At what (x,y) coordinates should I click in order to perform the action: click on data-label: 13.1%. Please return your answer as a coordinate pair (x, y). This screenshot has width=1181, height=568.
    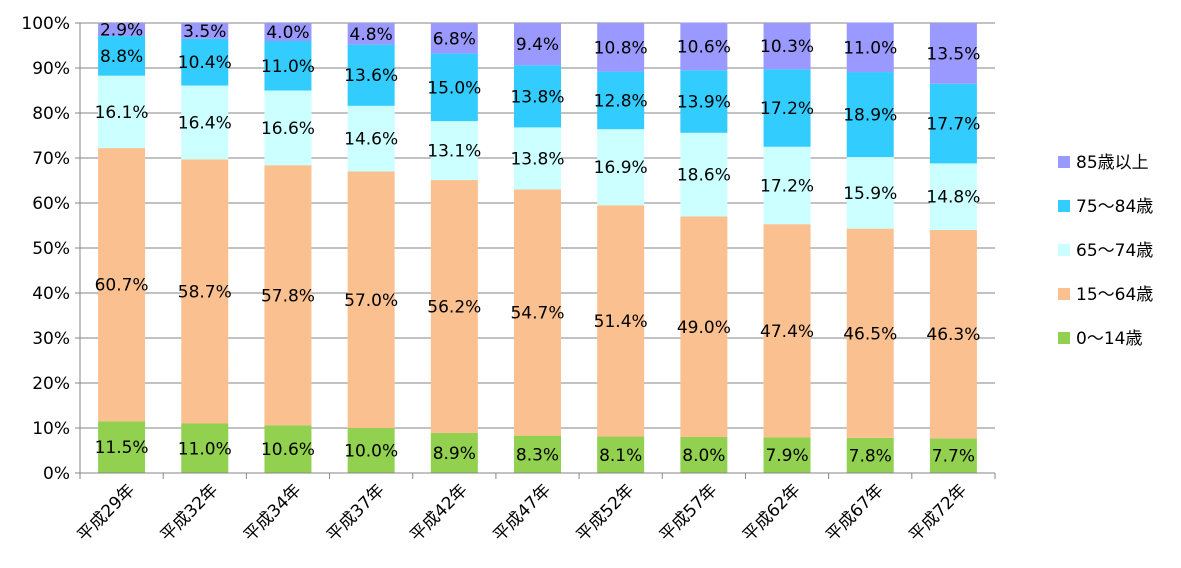
    Looking at the image, I should click on (454, 152).